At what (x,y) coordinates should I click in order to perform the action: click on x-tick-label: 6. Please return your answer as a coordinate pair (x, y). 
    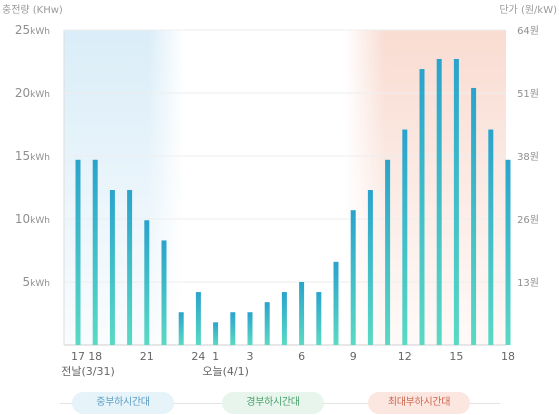
    Looking at the image, I should click on (301, 356).